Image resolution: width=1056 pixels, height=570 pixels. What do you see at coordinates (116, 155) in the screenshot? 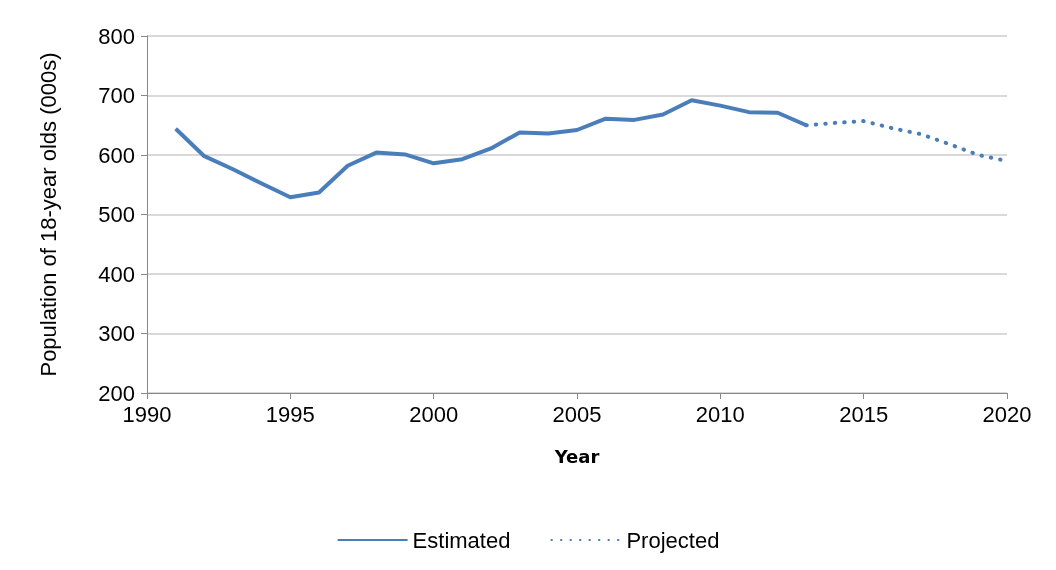
I see `y-tick-label: 600` at bounding box center [116, 155].